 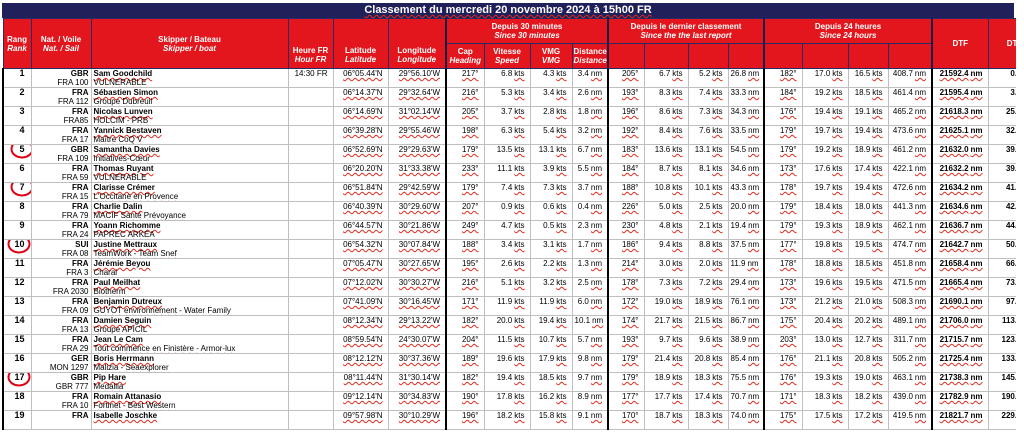 What do you see at coordinates (746, 268) in the screenshot?
I see `distance-last-cell: 11.9 nm` at bounding box center [746, 268].